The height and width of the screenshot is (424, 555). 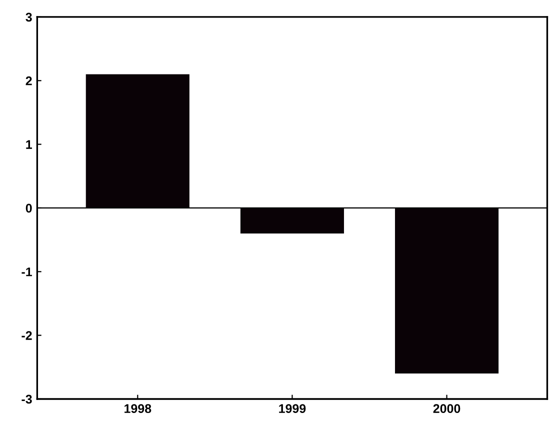 I want to click on y-tick-label: 3, so click(x=29, y=17).